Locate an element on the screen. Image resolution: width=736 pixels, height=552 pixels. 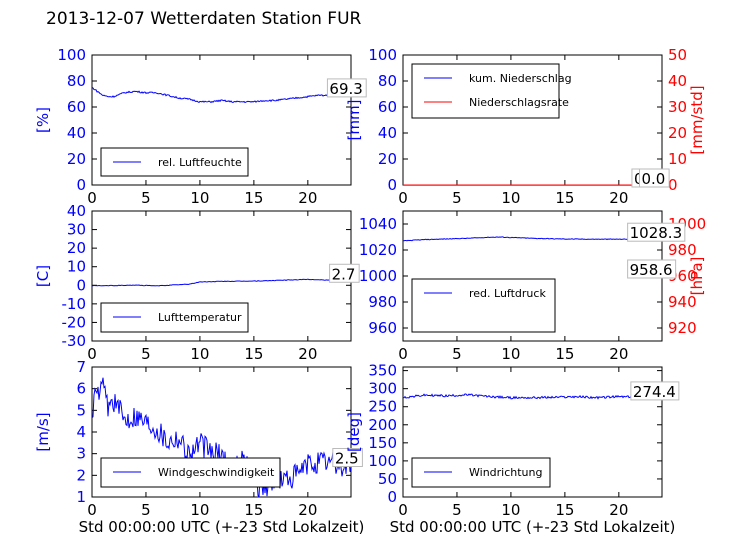
value-label: 0.0 is located at coordinates (653, 179).